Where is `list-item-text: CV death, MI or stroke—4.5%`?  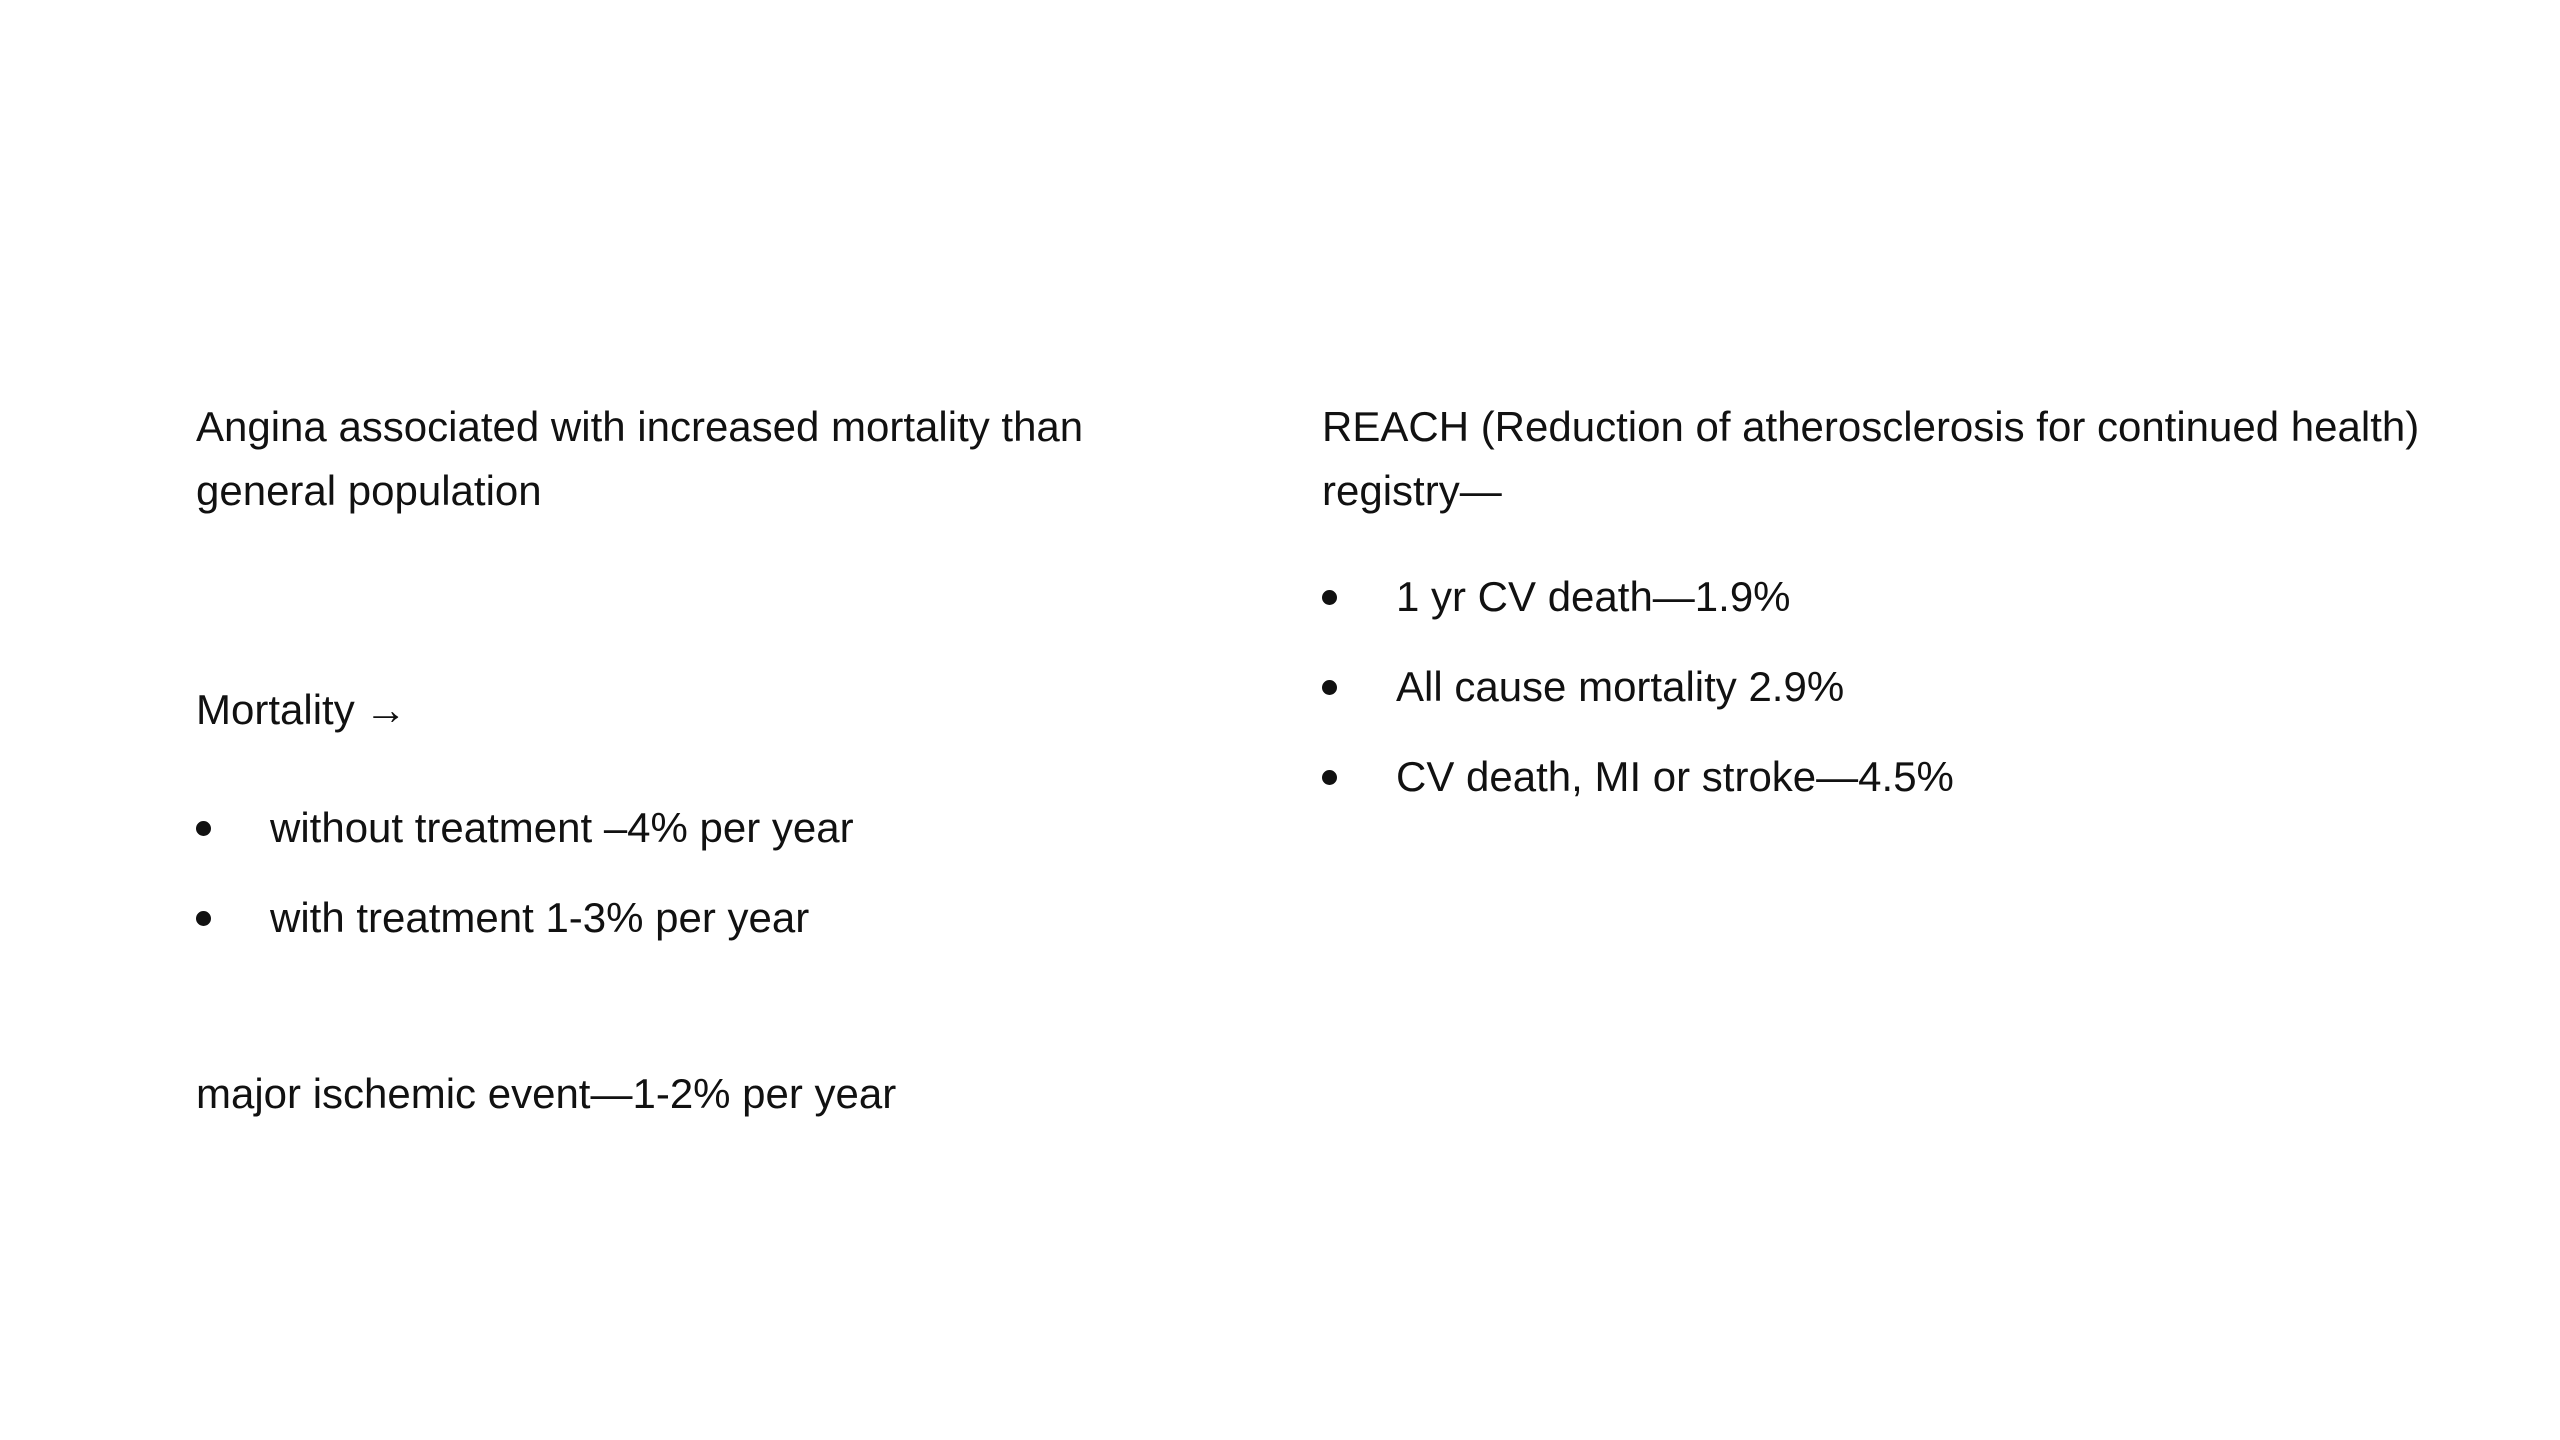
list-item-text: CV death, MI or stroke—4.5% is located at coordinates (1675, 776).